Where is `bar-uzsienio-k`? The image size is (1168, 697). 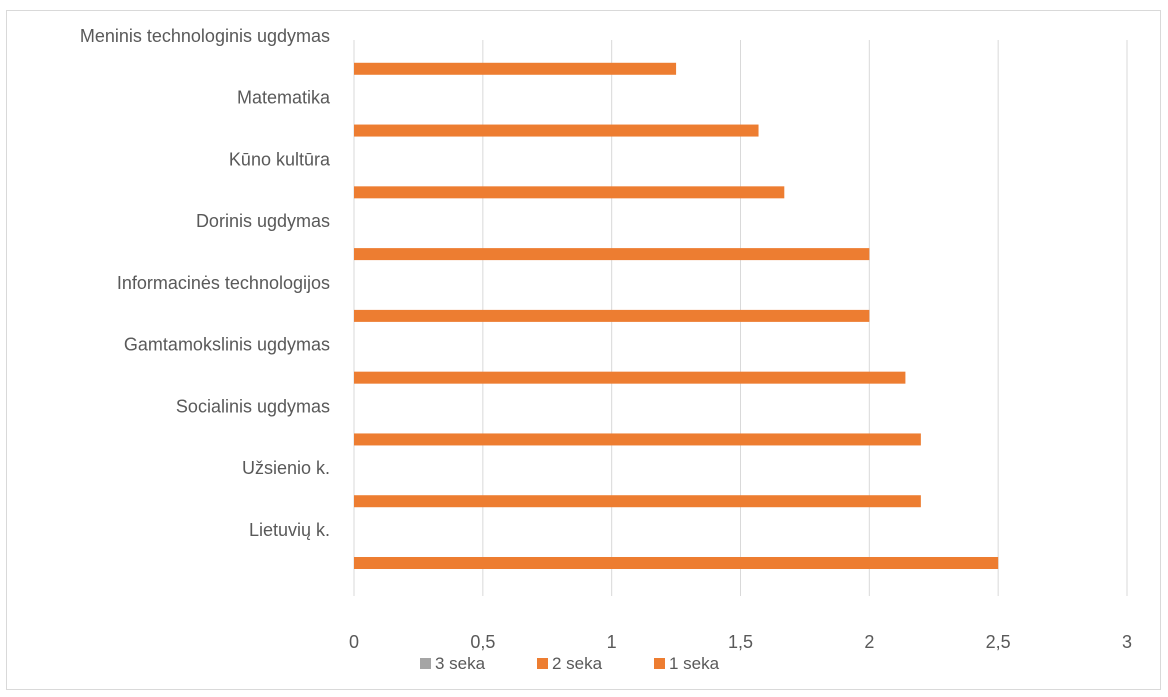 bar-uzsienio-k is located at coordinates (637, 501).